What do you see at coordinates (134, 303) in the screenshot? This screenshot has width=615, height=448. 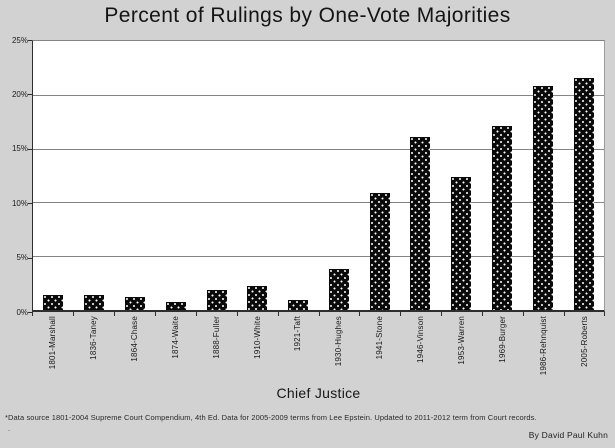 I see `bar-1864-Chase` at bounding box center [134, 303].